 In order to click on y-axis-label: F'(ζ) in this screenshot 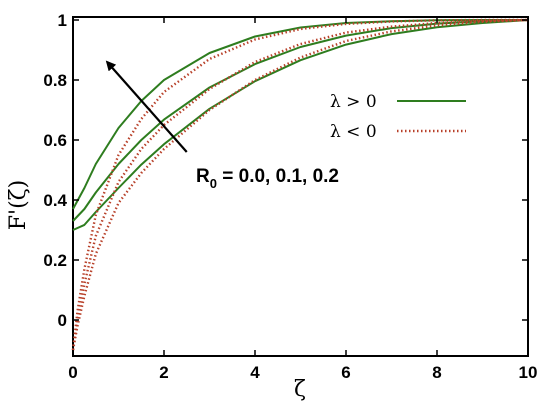, I will do `click(18, 205)`.